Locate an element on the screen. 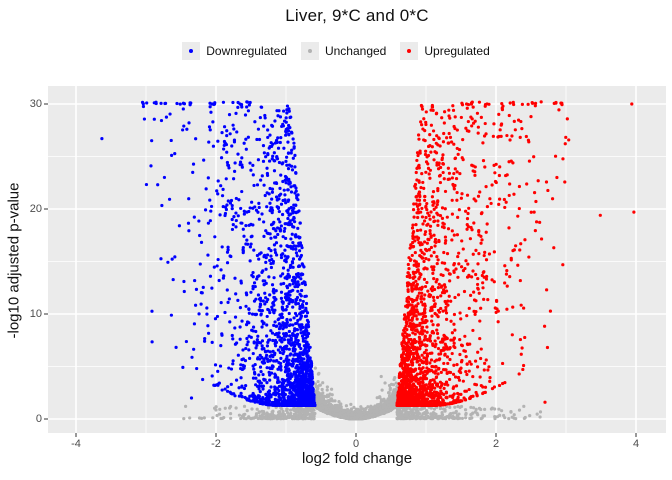 The width and height of the screenshot is (672, 480). unchanged-dot-icon is located at coordinates (309, 51).